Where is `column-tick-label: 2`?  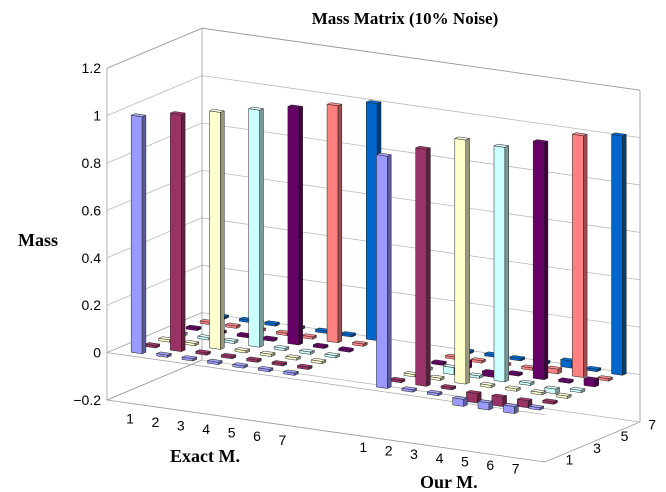
column-tick-label: 2 is located at coordinates (156, 422).